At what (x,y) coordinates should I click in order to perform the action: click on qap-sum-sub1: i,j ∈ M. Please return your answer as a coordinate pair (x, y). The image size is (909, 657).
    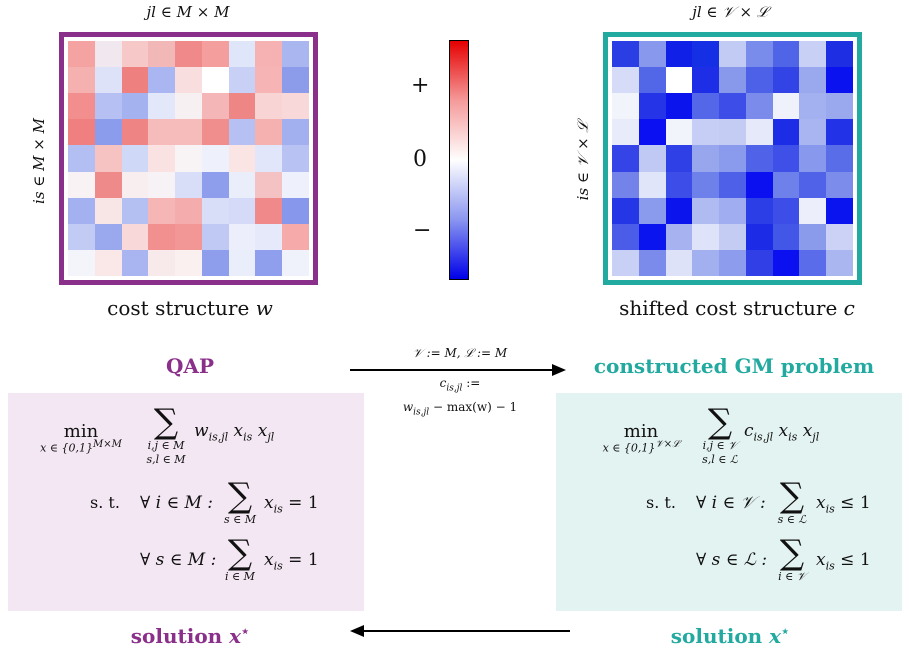
    Looking at the image, I should click on (166, 445).